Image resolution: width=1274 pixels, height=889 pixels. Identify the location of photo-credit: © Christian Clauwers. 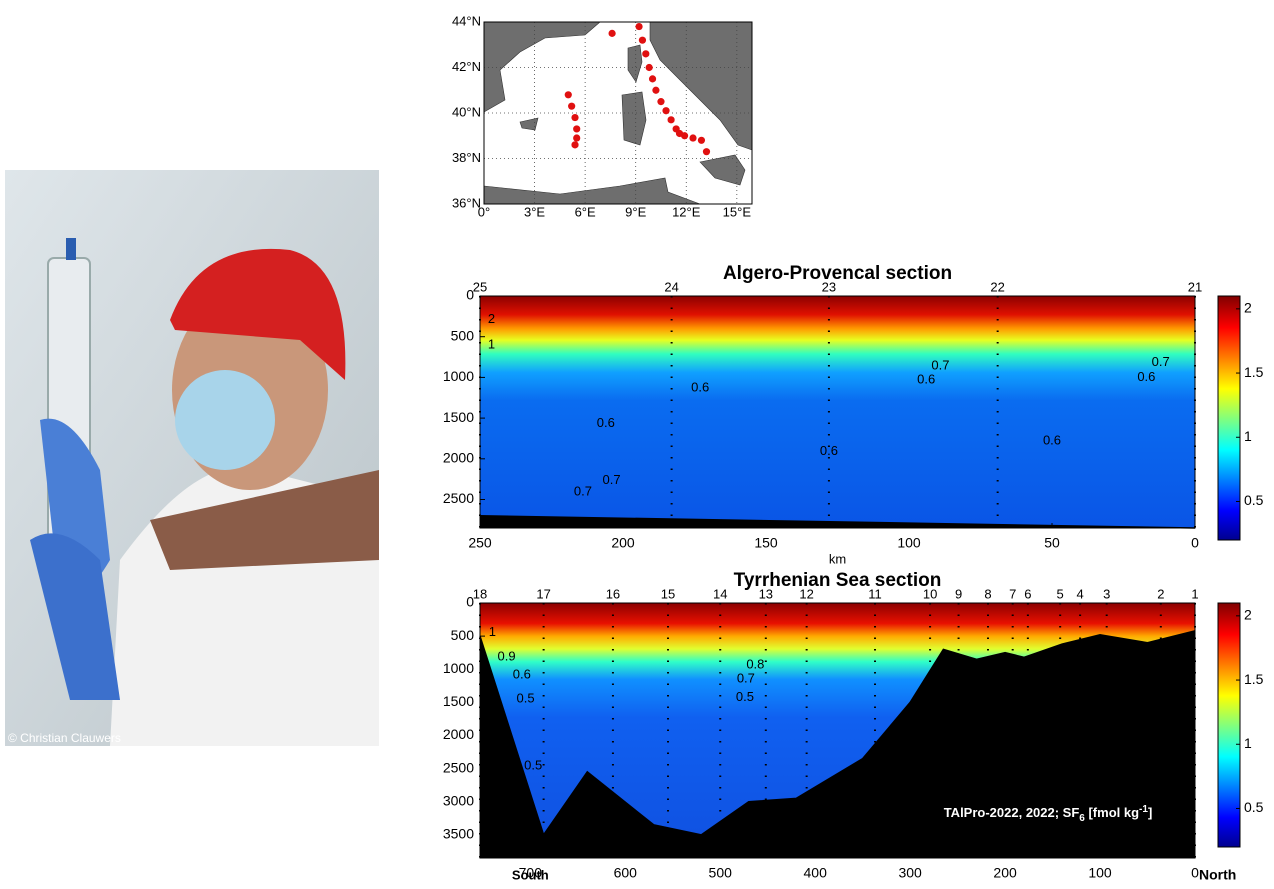
(64, 738).